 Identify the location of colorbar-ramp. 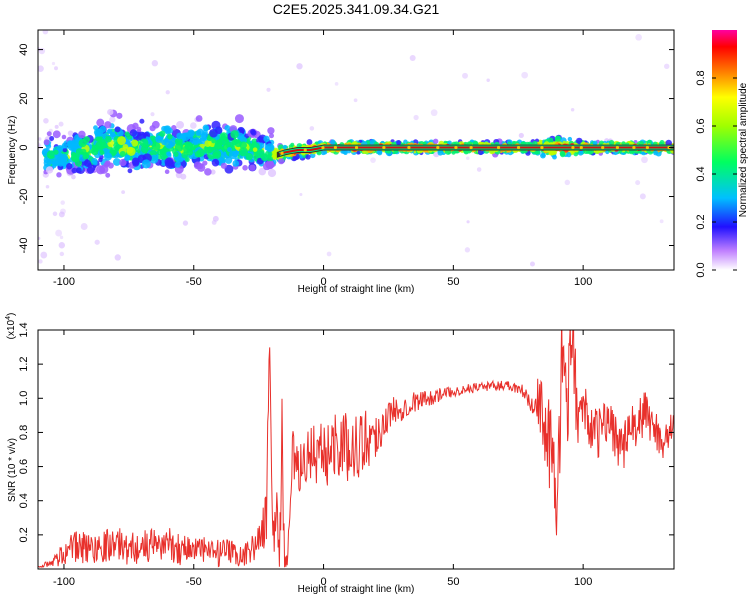
(724, 150).